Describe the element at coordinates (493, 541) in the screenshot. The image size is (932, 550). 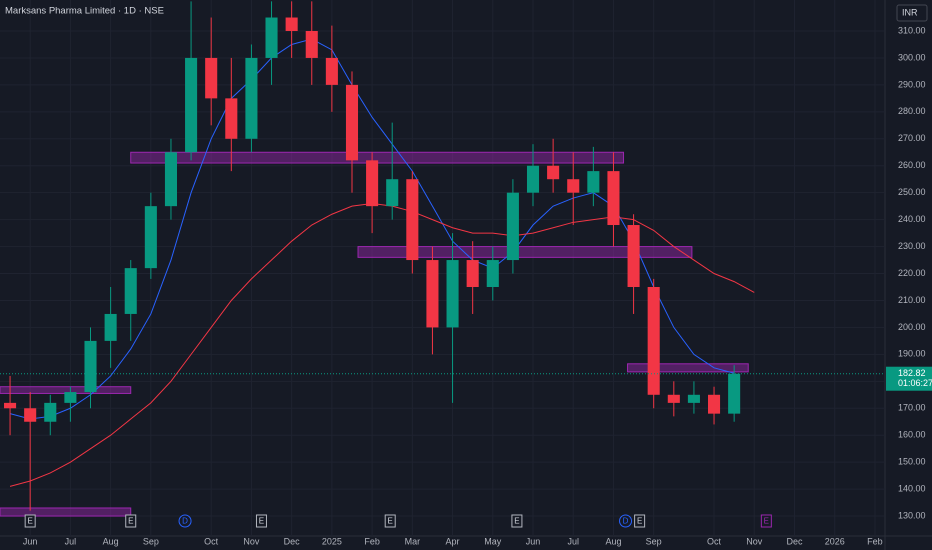
I see `x-tick-label: May` at that location.